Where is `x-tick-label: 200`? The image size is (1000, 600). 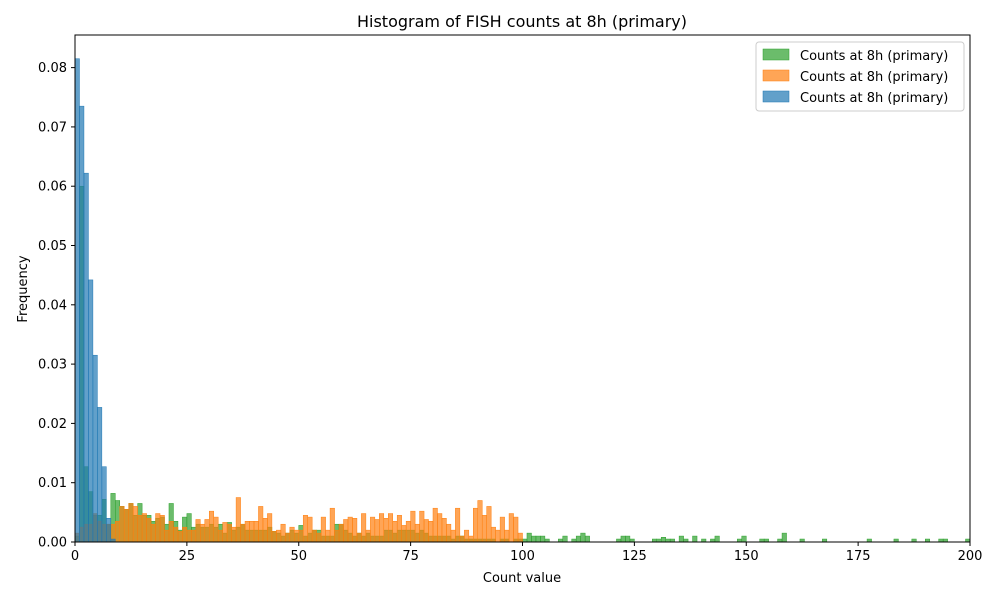
x-tick-label: 200 is located at coordinates (970, 556).